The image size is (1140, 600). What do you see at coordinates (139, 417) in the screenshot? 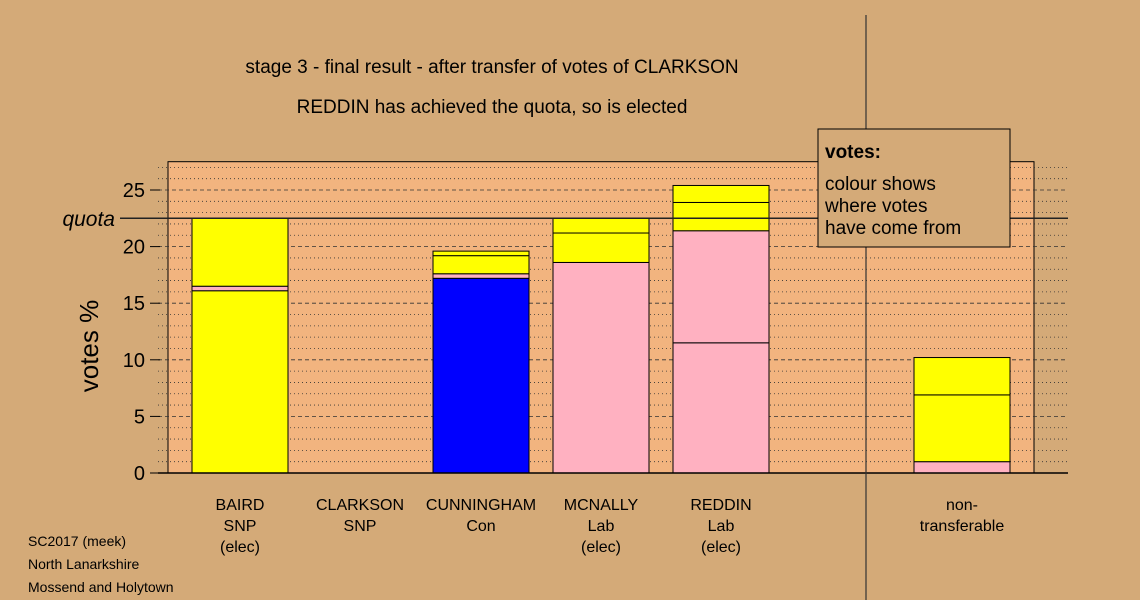
I see `y-tick-label: 5` at bounding box center [139, 417].